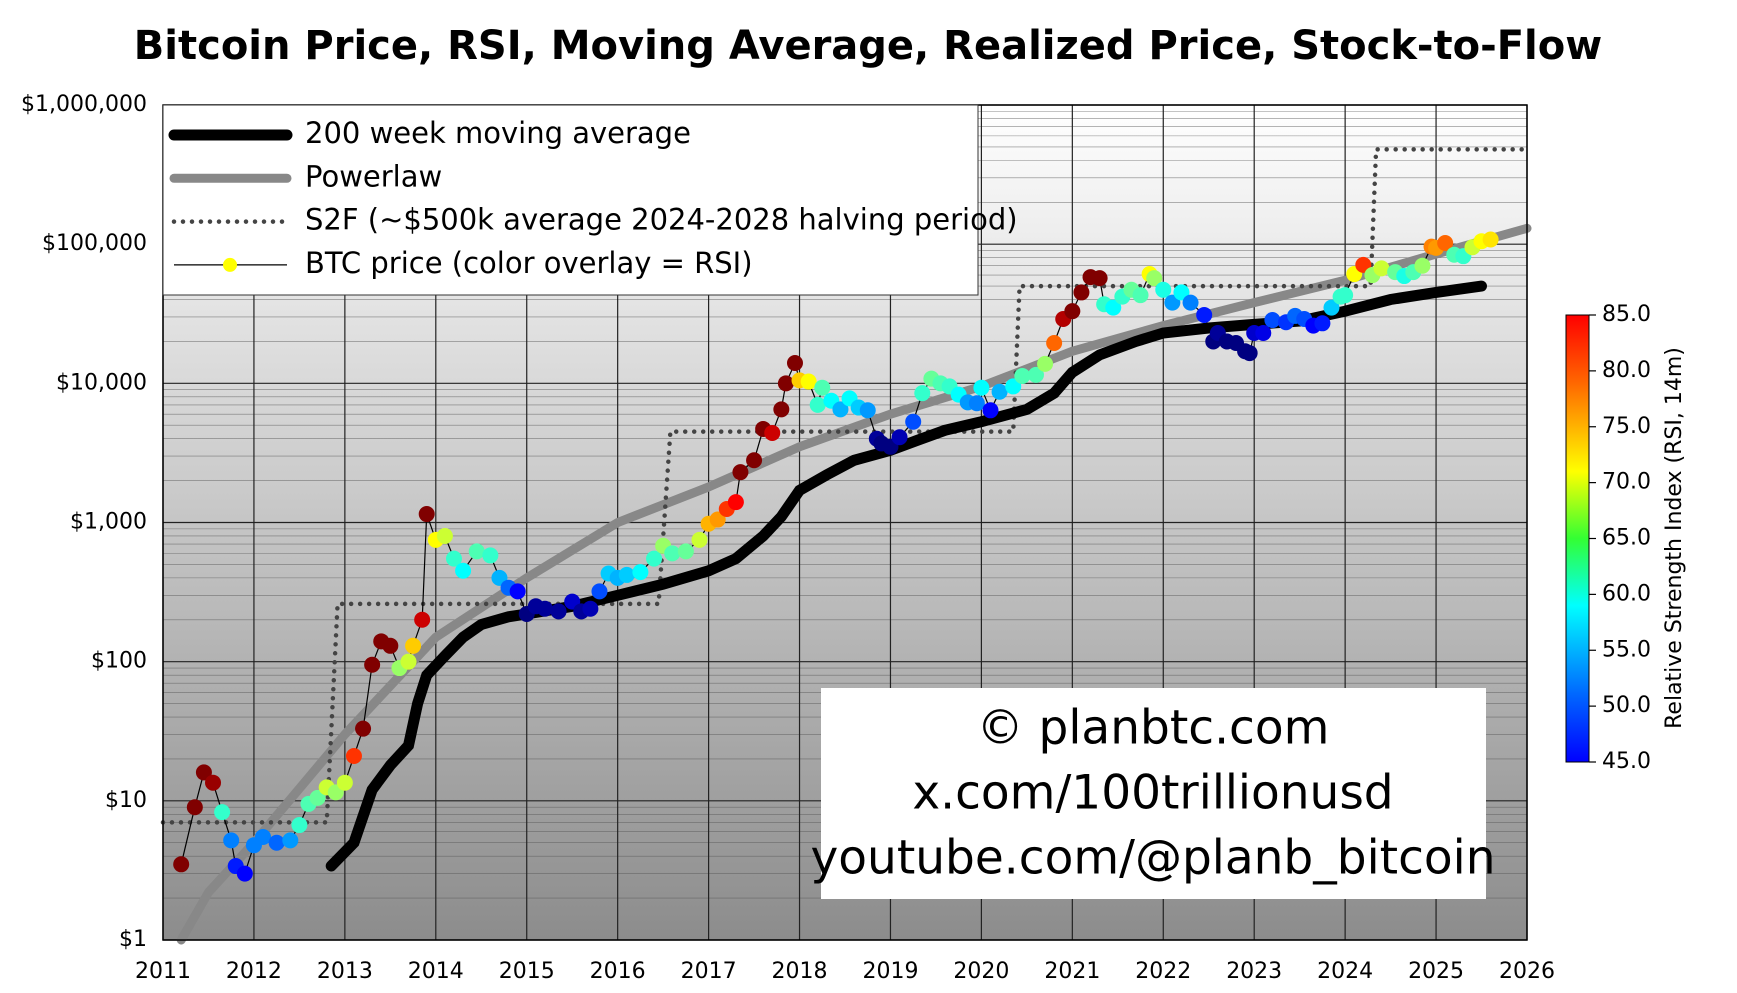  Describe the element at coordinates (1527, 971) in the screenshot. I see `x-tick-label: 2026` at that location.